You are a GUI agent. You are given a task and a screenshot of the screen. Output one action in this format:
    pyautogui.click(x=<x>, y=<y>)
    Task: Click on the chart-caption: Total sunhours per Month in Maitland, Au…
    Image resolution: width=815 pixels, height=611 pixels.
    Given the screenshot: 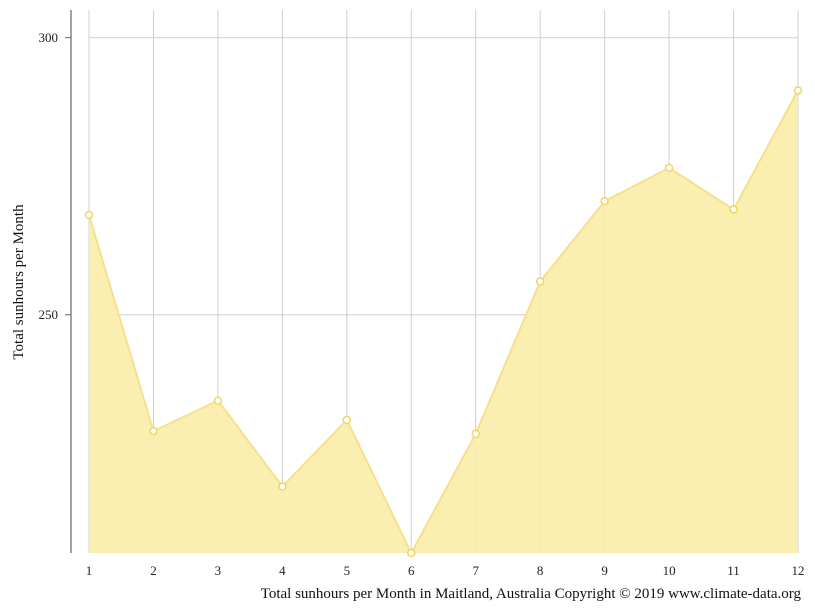 What is the action you would take?
    pyautogui.click(x=531, y=594)
    